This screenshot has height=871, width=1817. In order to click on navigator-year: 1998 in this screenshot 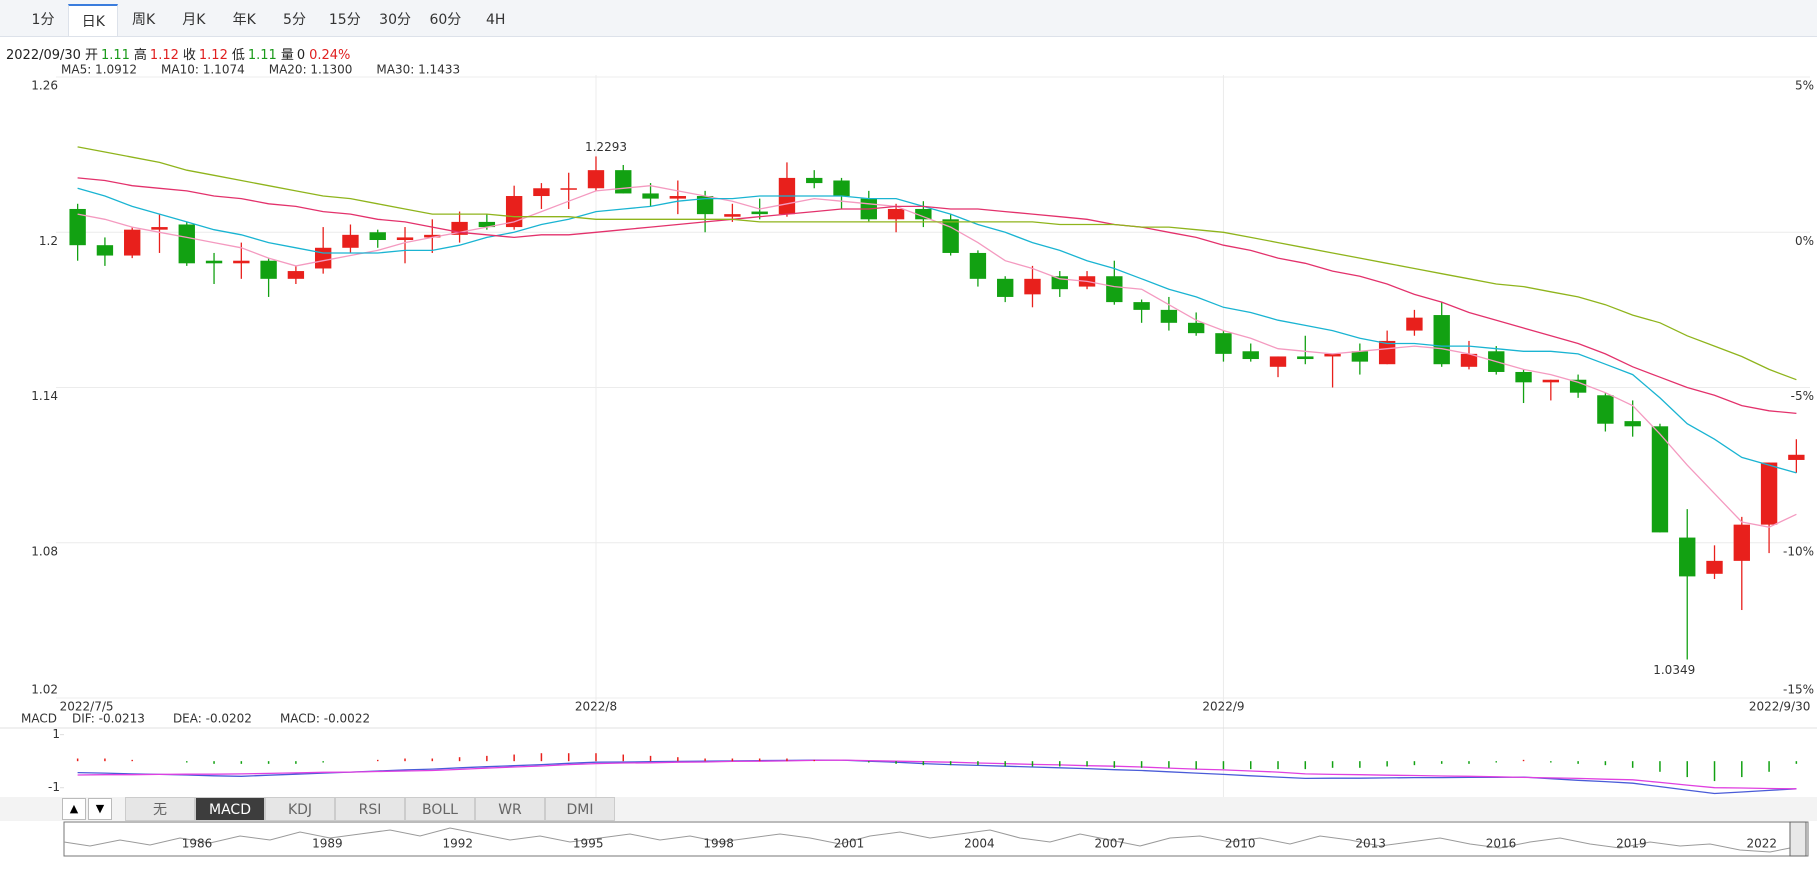, I will do `click(718, 844)`.